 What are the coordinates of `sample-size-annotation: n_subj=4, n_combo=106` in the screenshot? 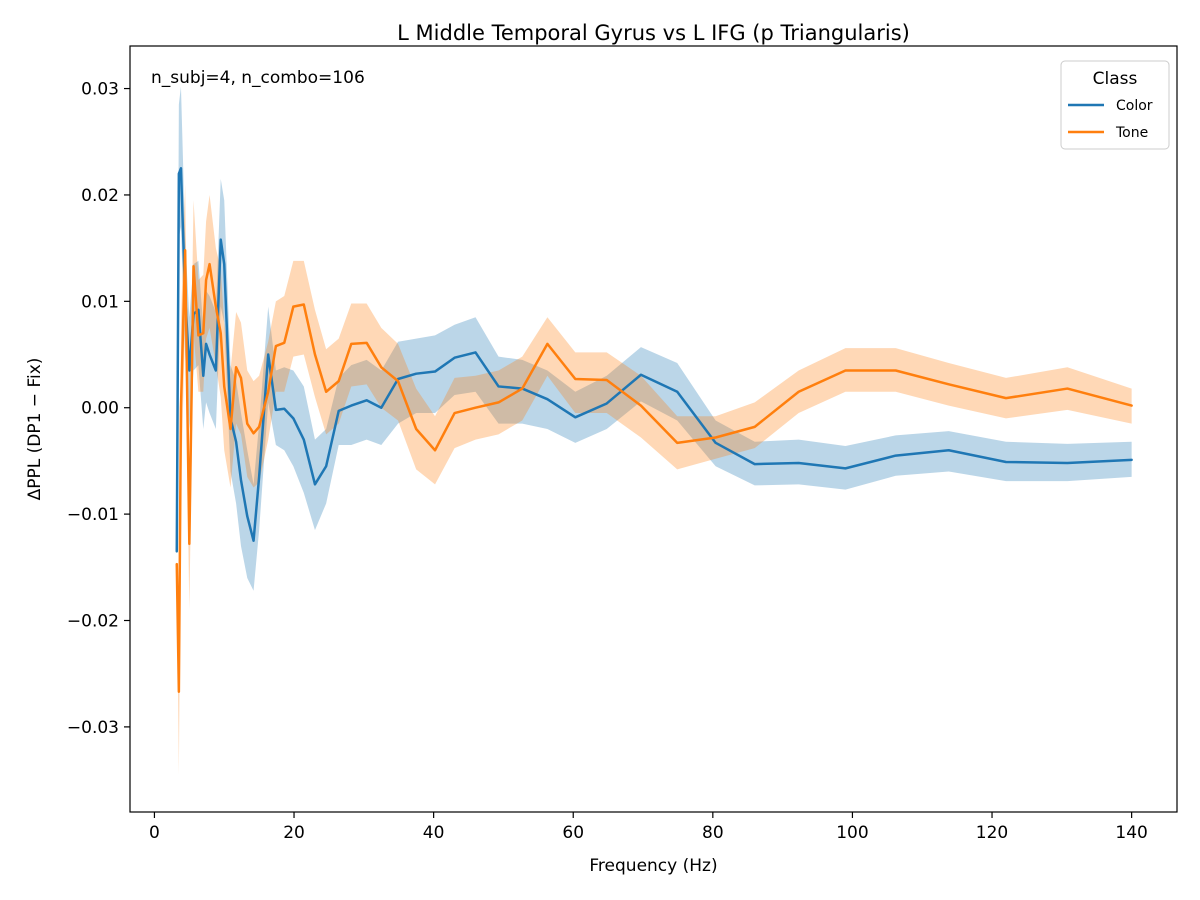 It's located at (258, 78).